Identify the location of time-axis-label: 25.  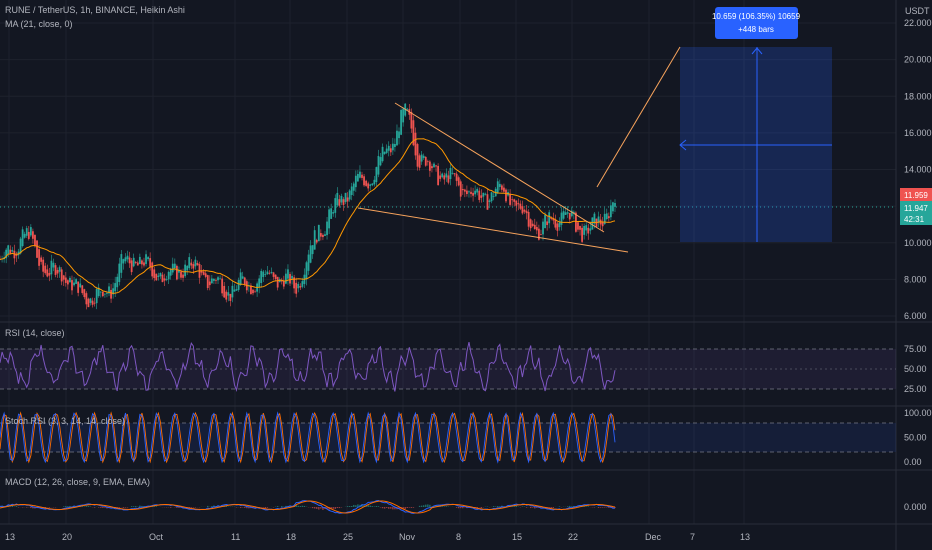
(348, 537).